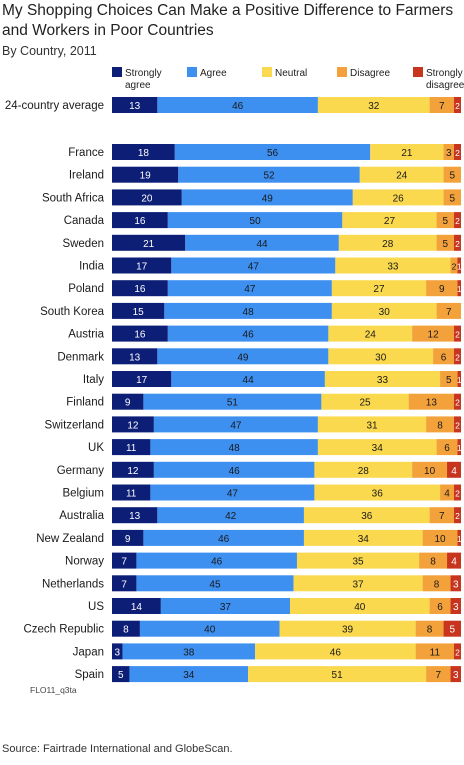  Describe the element at coordinates (49, 51) in the screenshot. I see `chart-subtitle: By Country, 2011` at that location.